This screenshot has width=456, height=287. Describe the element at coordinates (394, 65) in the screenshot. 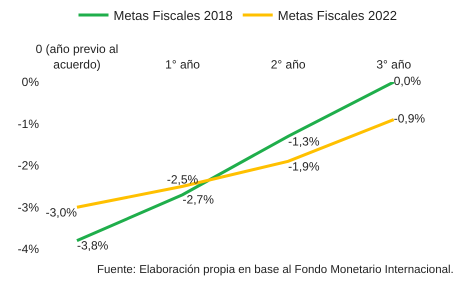

I see `x-tick-label: 3° año` at that location.